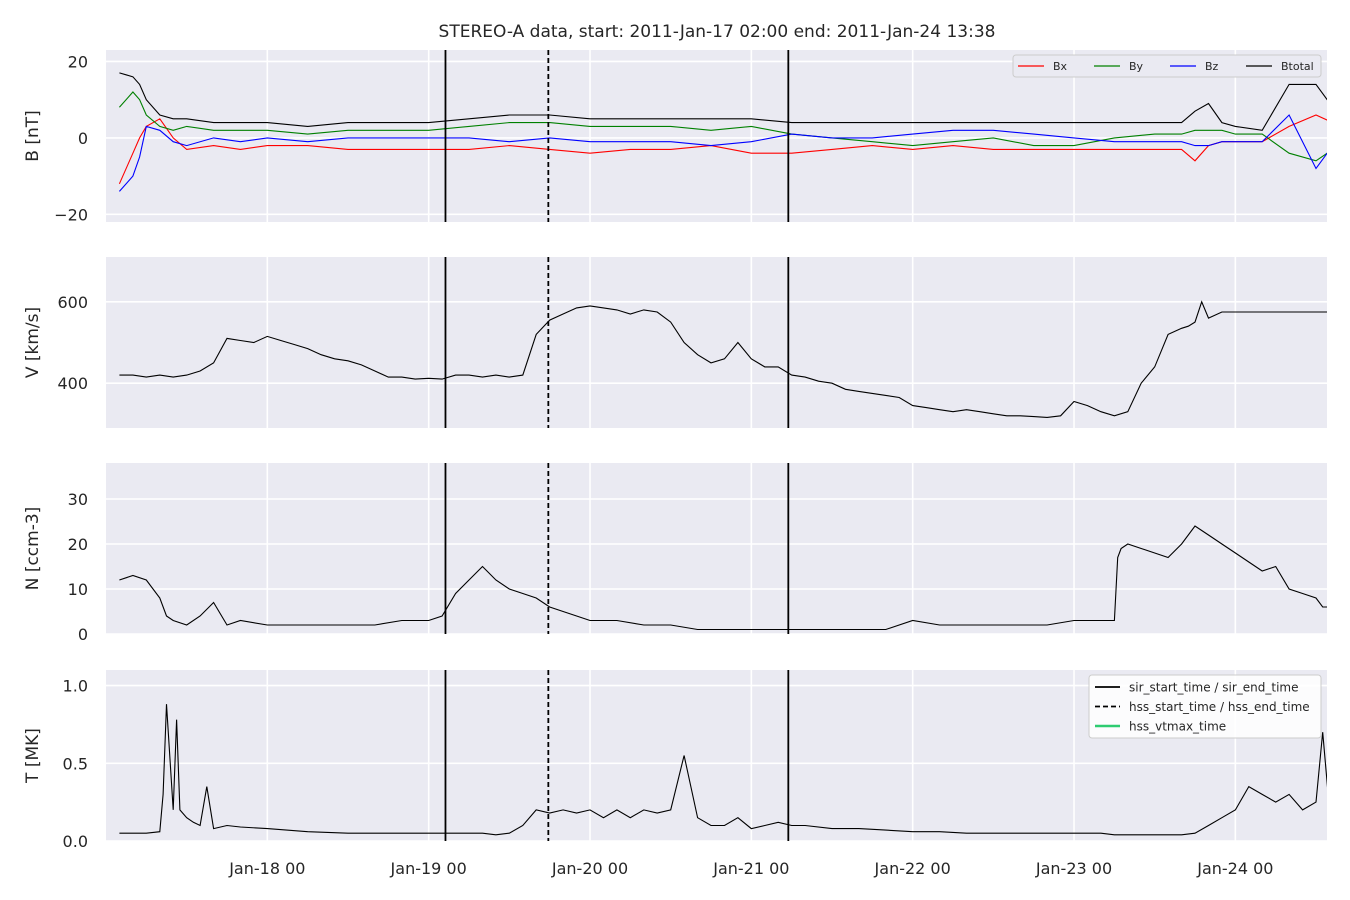  I want to click on y-axis-label: B [nT], so click(33, 136).